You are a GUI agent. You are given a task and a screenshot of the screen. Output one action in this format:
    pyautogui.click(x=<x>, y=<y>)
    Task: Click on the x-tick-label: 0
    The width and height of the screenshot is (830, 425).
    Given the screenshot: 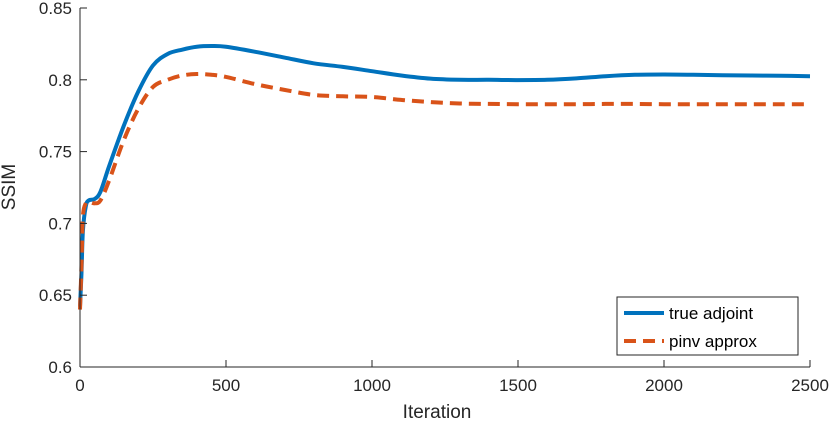 What is the action you would take?
    pyautogui.click(x=79, y=385)
    